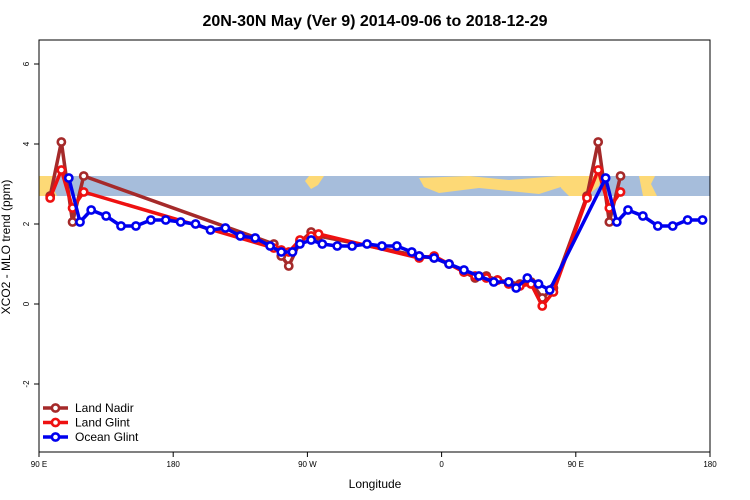 This screenshot has width=750, height=500. I want to click on y-tick-label: 6, so click(26, 63).